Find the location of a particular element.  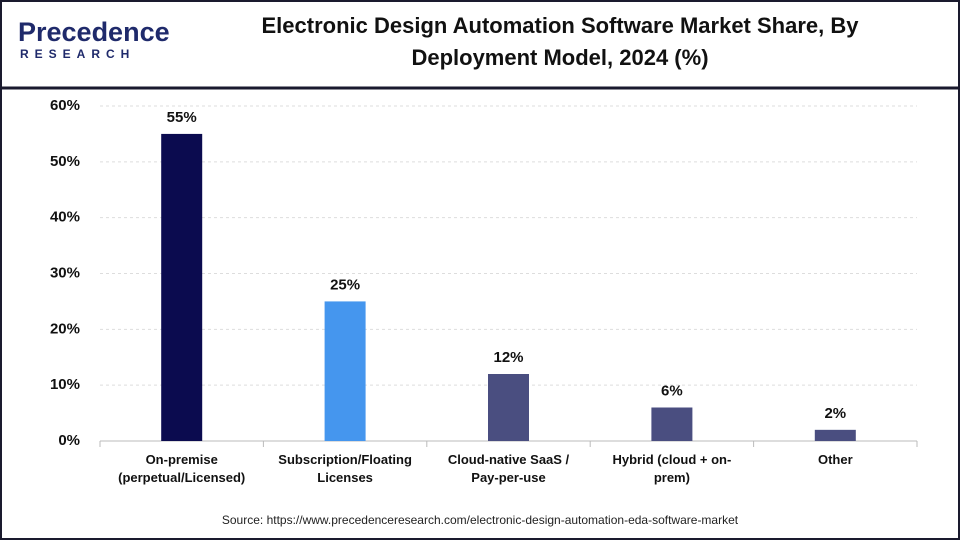

x-tick-label: Hybrid (cloud + on-prem) is located at coordinates (672, 468).